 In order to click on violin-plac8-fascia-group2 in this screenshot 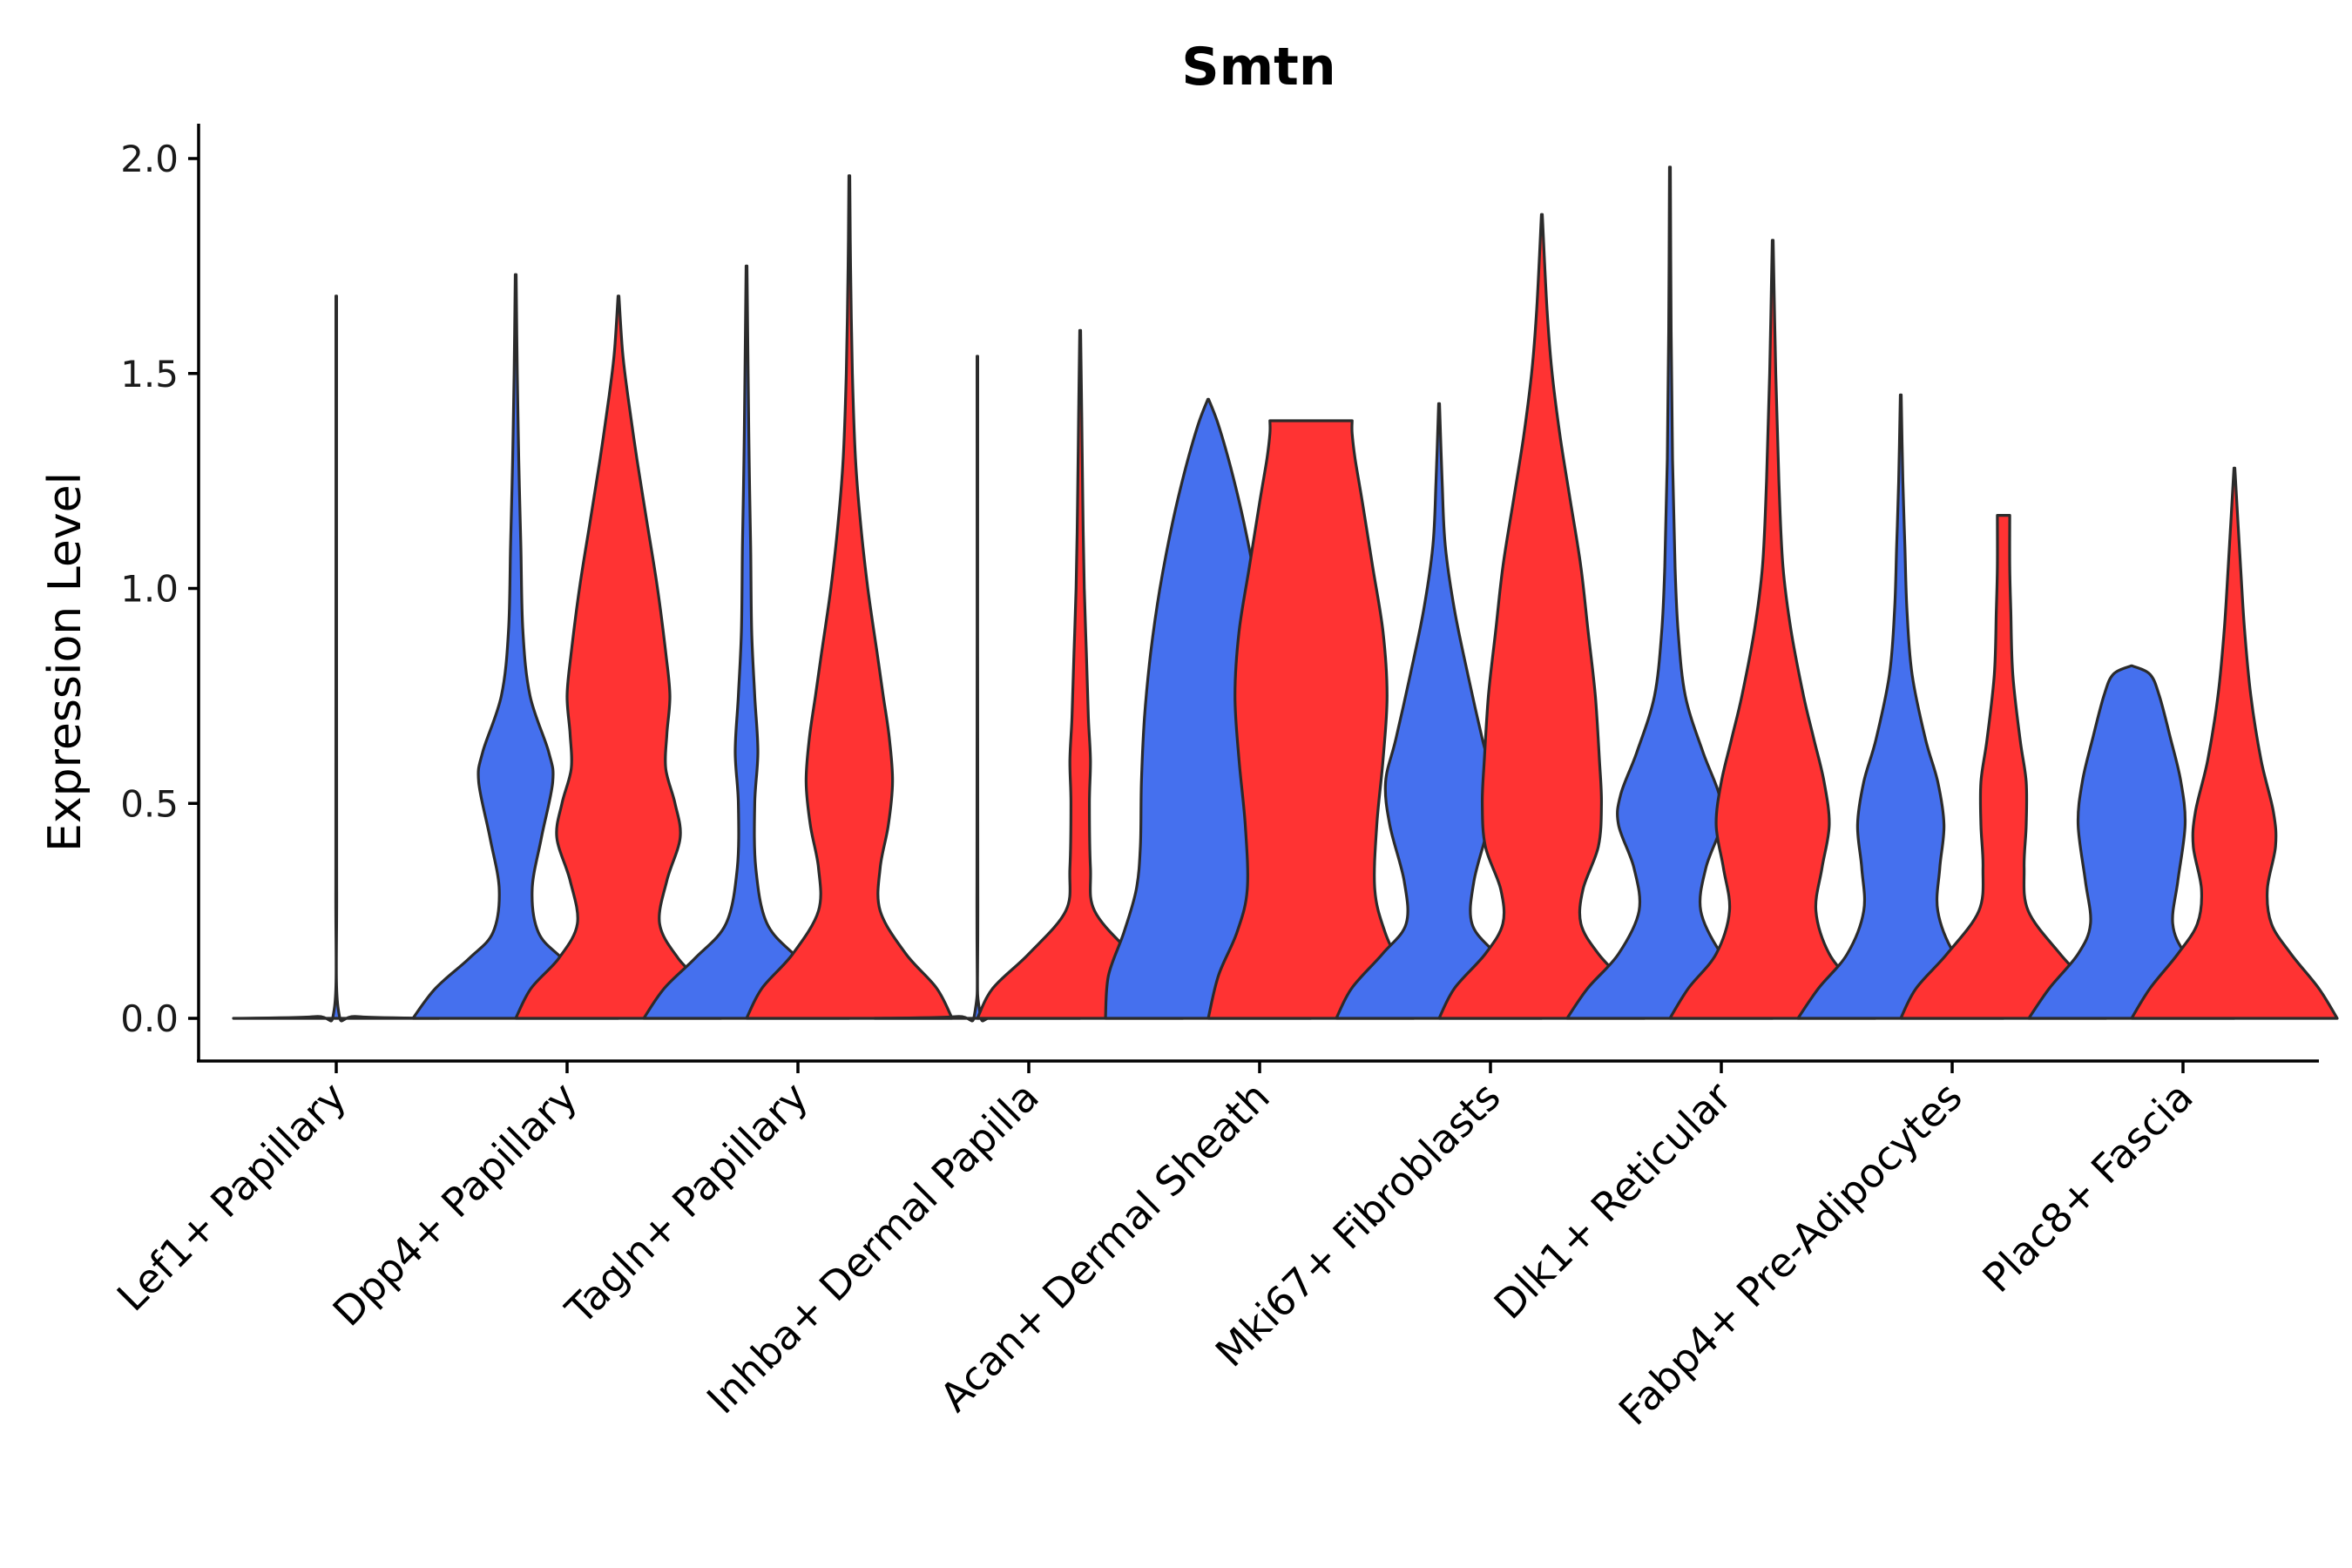, I will do `click(2234, 743)`.